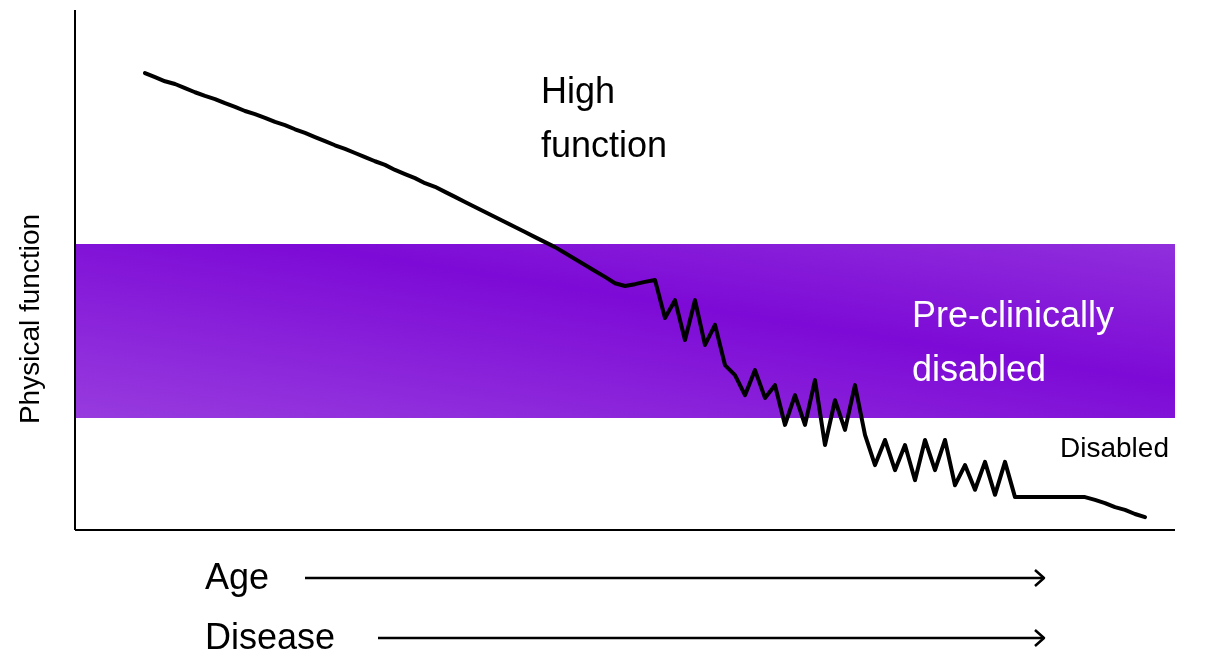 The image size is (1213, 659). What do you see at coordinates (1114, 448) in the screenshot?
I see `annotation: Disabled` at bounding box center [1114, 448].